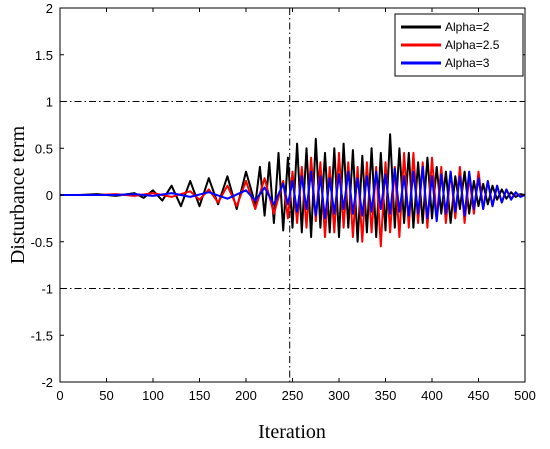 This screenshot has height=449, width=550. Describe the element at coordinates (432, 395) in the screenshot. I see `x-tick-label: 400` at that location.